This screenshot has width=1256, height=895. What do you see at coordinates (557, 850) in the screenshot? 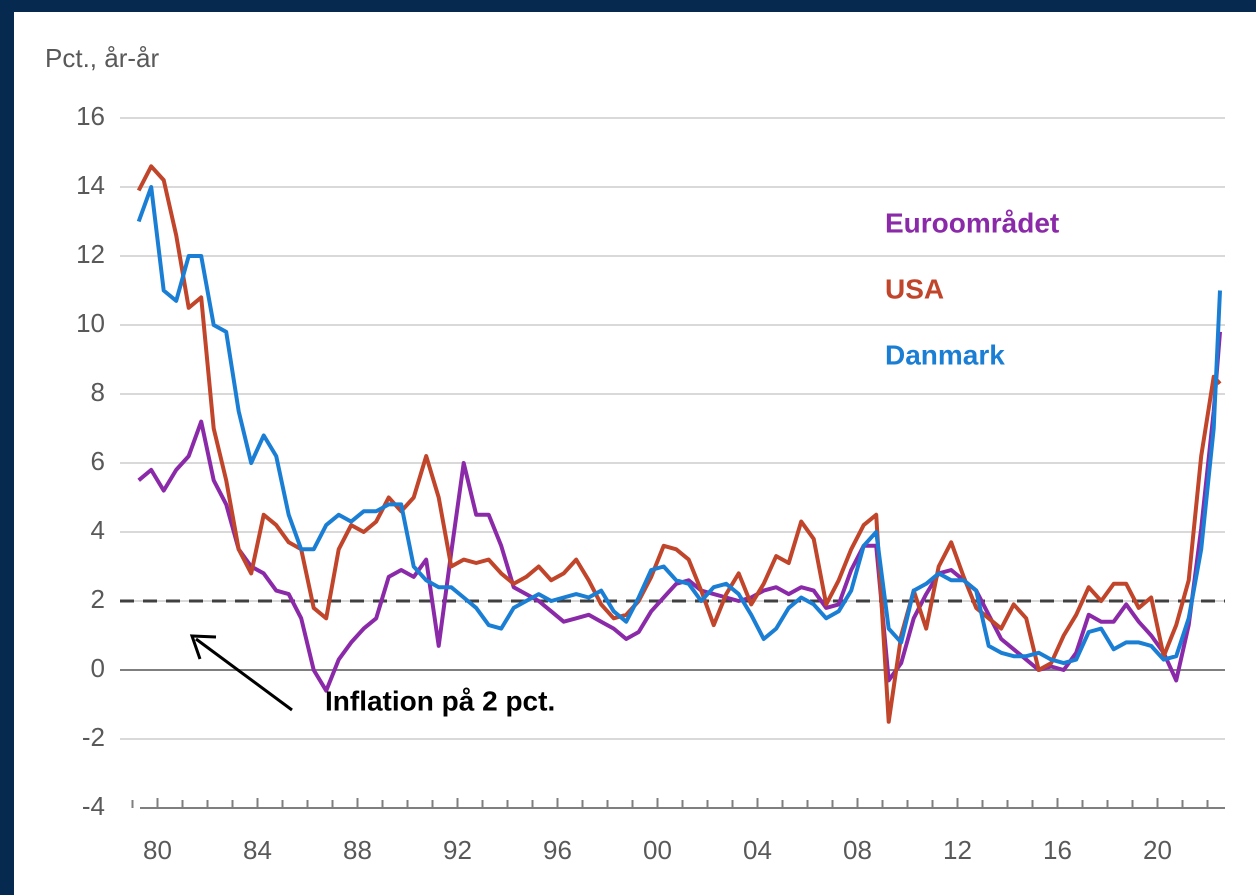
I see `x-tick-label: 96` at bounding box center [557, 850].